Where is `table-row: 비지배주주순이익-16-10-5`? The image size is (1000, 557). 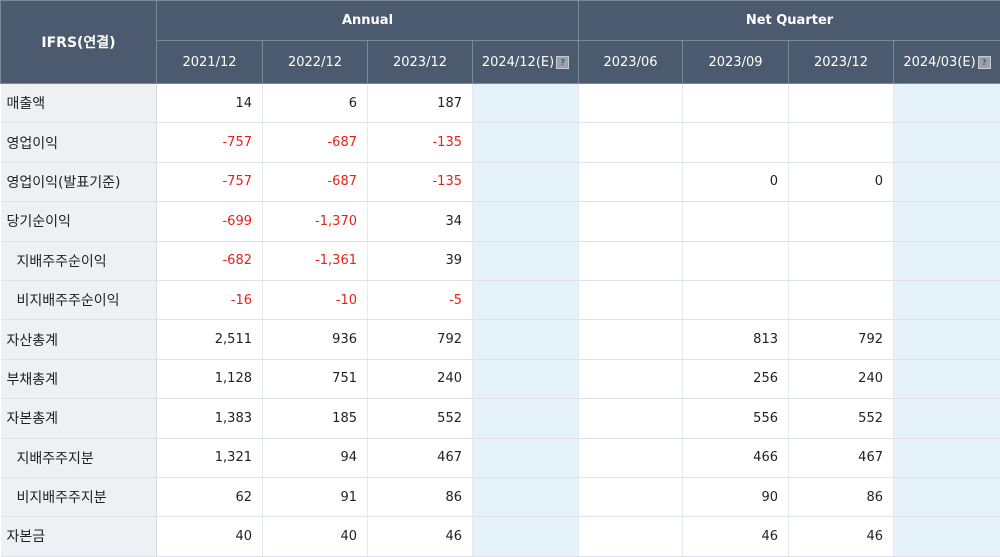 table-row: 비지배주주순이익-16-10-5 is located at coordinates (500, 299).